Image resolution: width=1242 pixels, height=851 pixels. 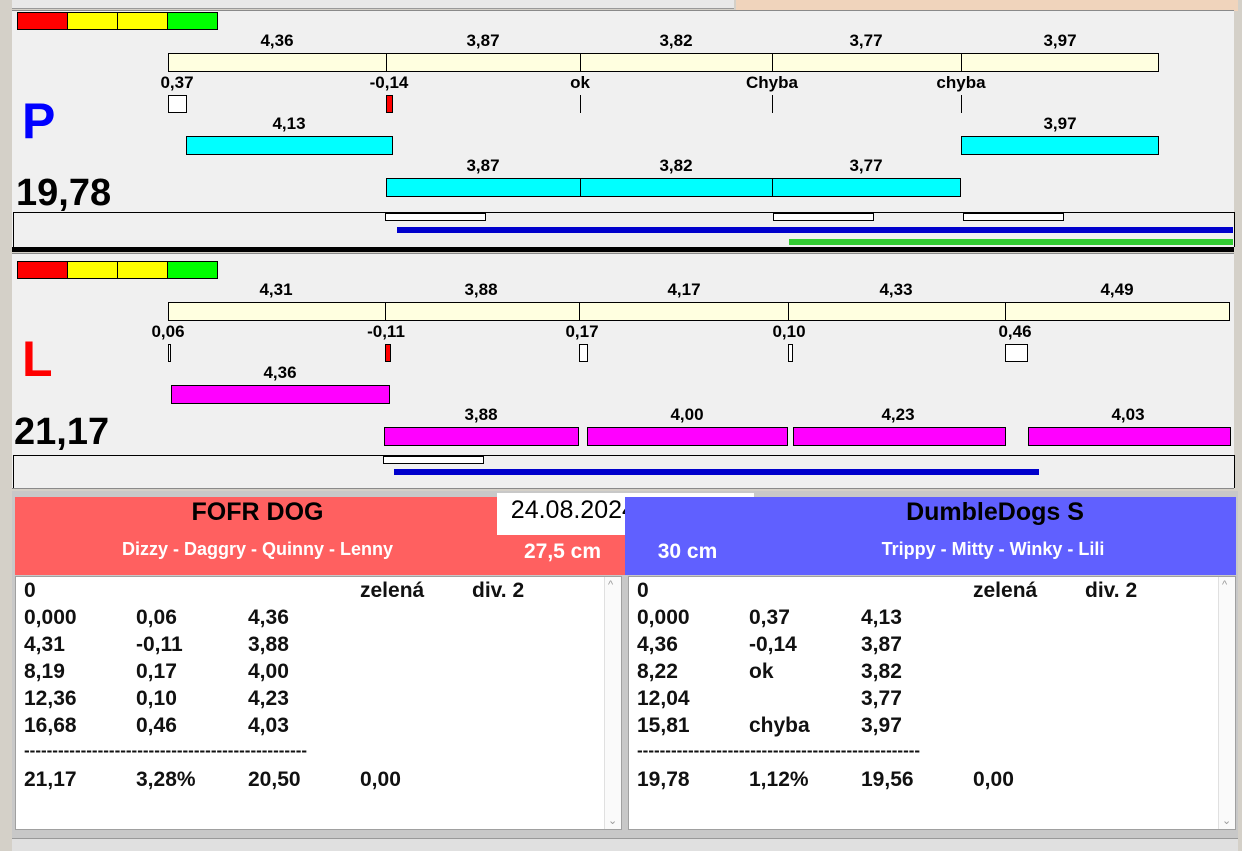 What do you see at coordinates (37, 359) in the screenshot?
I see `left-lane-letter: L` at bounding box center [37, 359].